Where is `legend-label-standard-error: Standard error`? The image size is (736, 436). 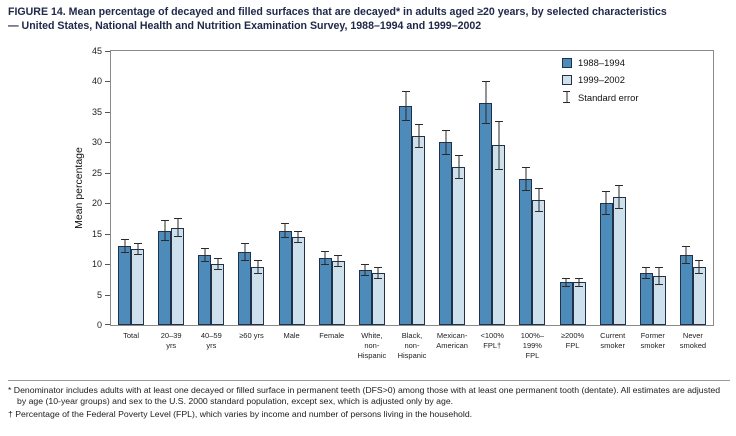
legend-label-standard-error: Standard error is located at coordinates (608, 97).